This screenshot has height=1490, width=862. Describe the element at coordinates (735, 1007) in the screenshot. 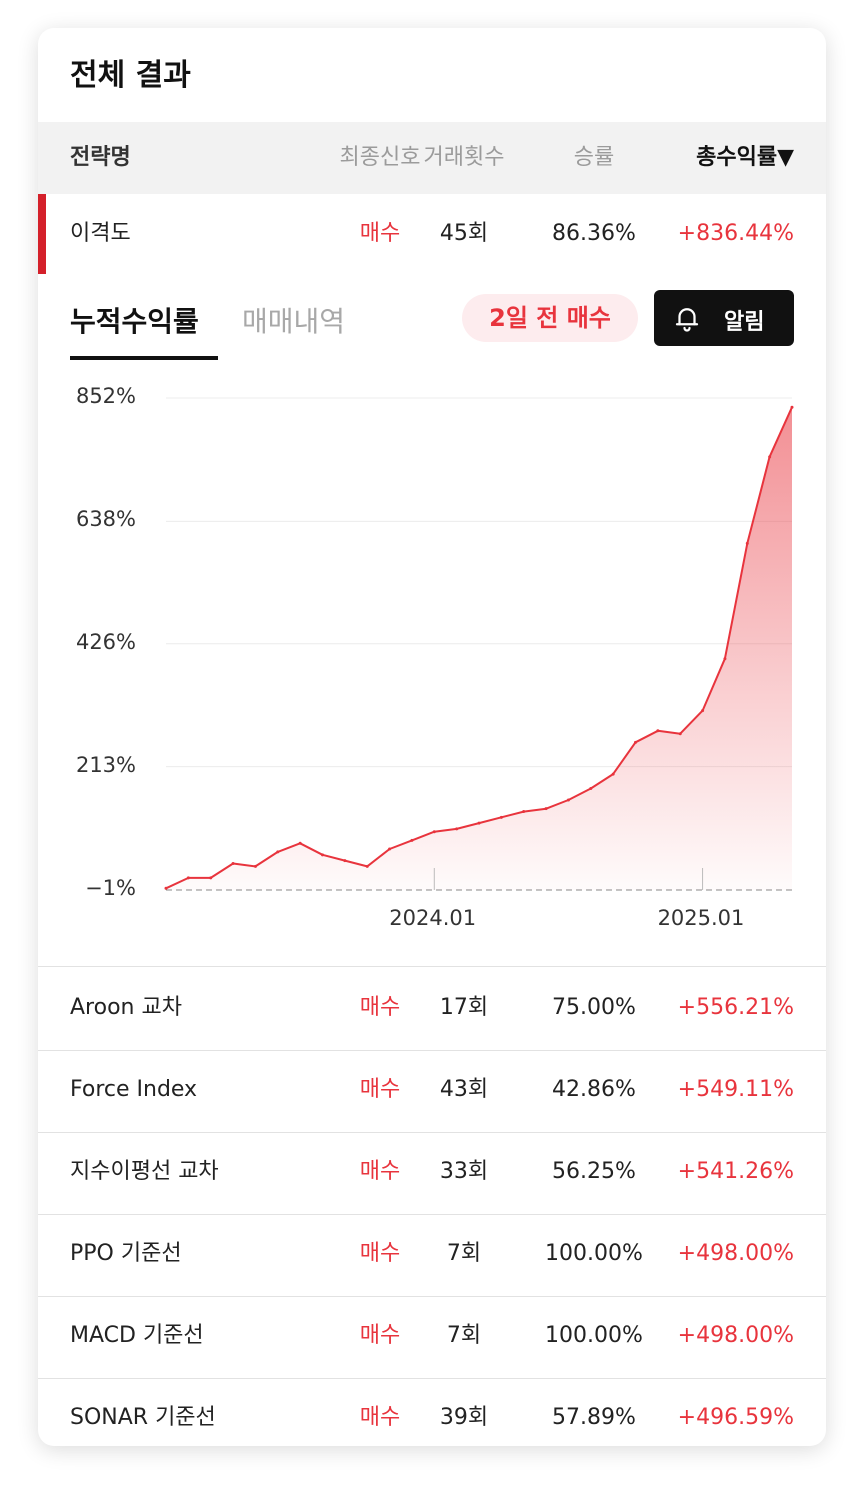

I see `row-total-return: +556.21%` at that location.